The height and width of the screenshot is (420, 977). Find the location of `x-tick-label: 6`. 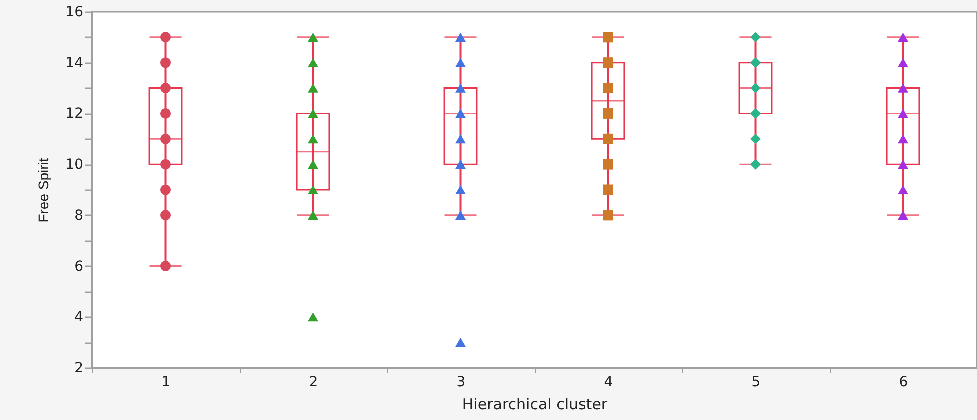

x-tick-label: 6 is located at coordinates (903, 382).